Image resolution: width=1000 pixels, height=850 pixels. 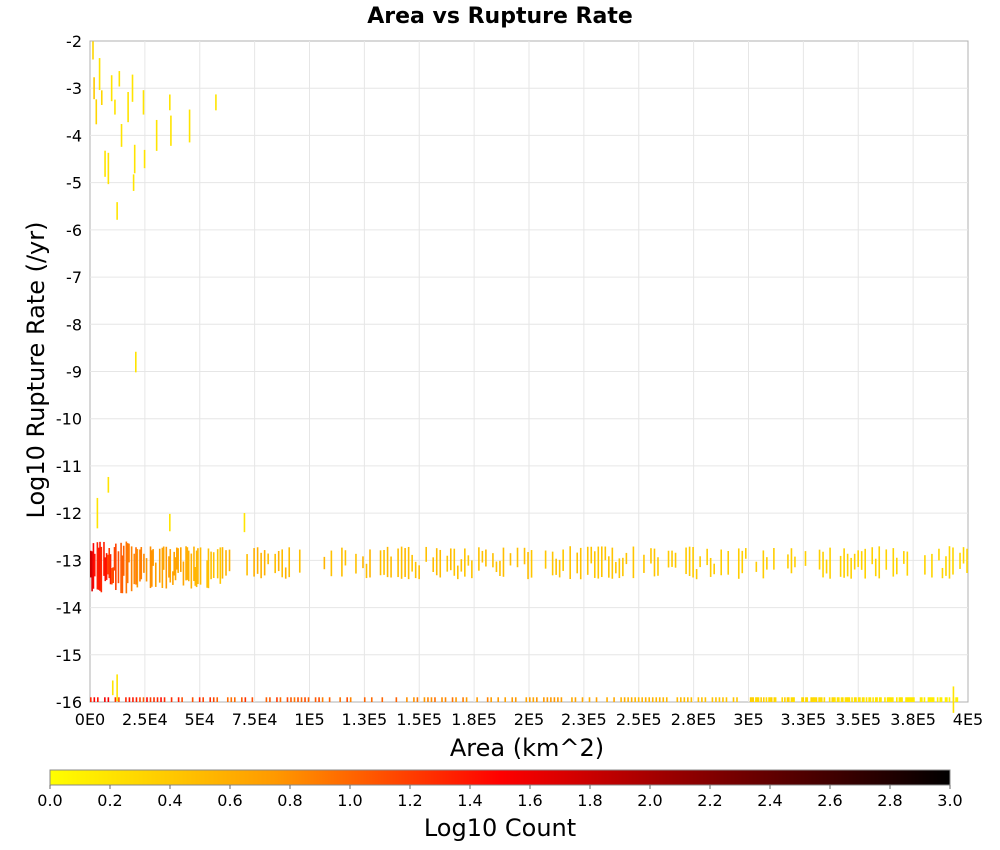 I want to click on x-tick-label: 1.8E5, so click(x=474, y=719).